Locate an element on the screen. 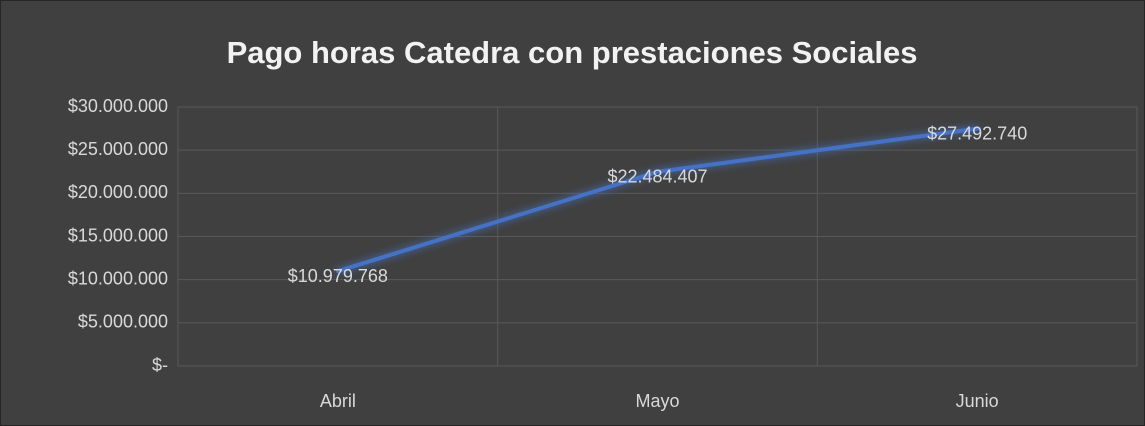  y-tick-label: $30.000.000 is located at coordinates (118, 106).